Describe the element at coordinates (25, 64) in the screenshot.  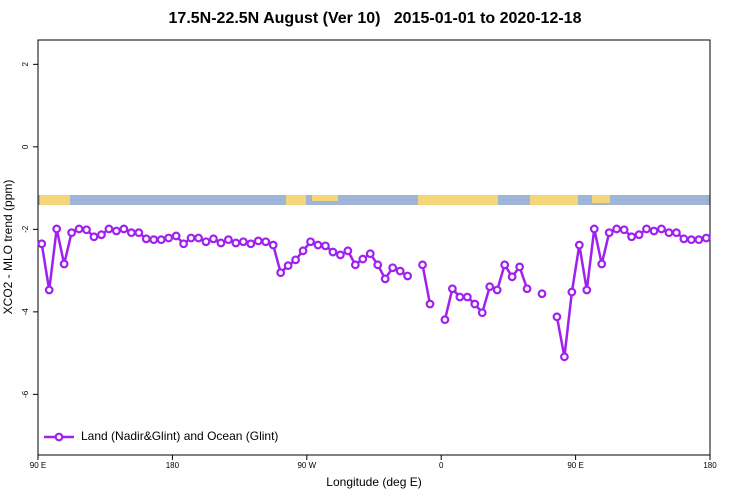
I see `y-tick-label: 2` at that location.